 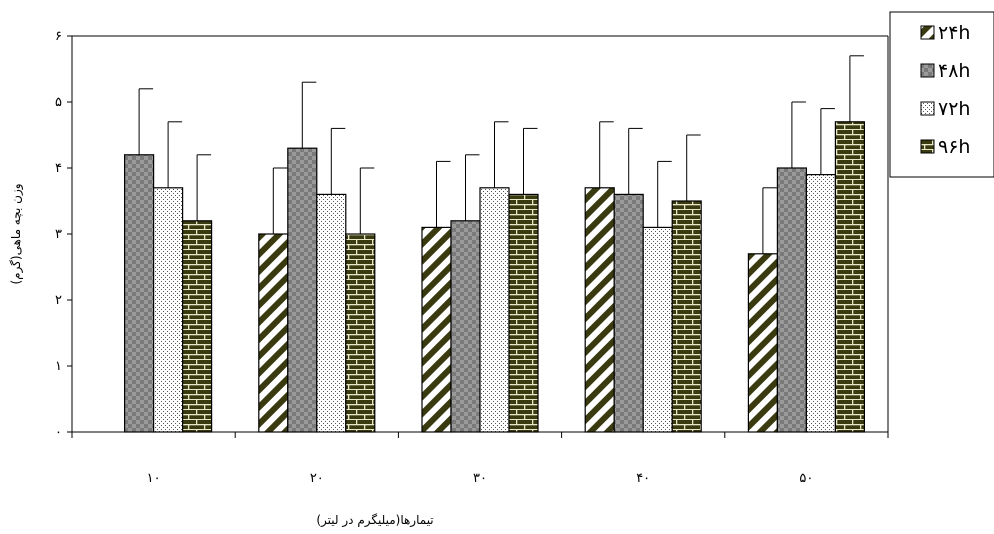 I want to click on legend-item: ۹۶h, so click(x=945, y=147).